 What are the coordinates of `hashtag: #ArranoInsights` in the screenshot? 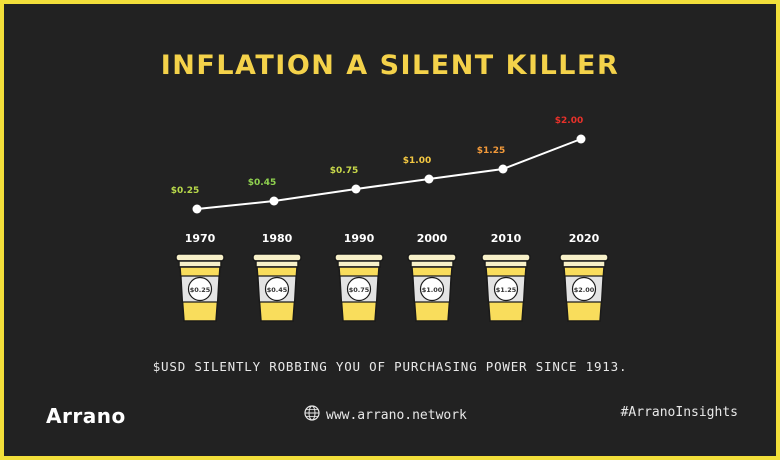 It's located at (679, 412).